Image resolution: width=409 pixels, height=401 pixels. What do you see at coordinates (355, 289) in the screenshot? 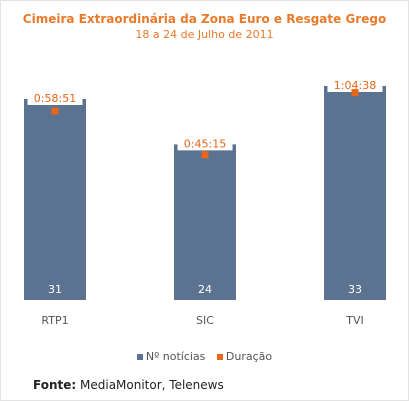
I see `bar-value-label: 33` at bounding box center [355, 289].